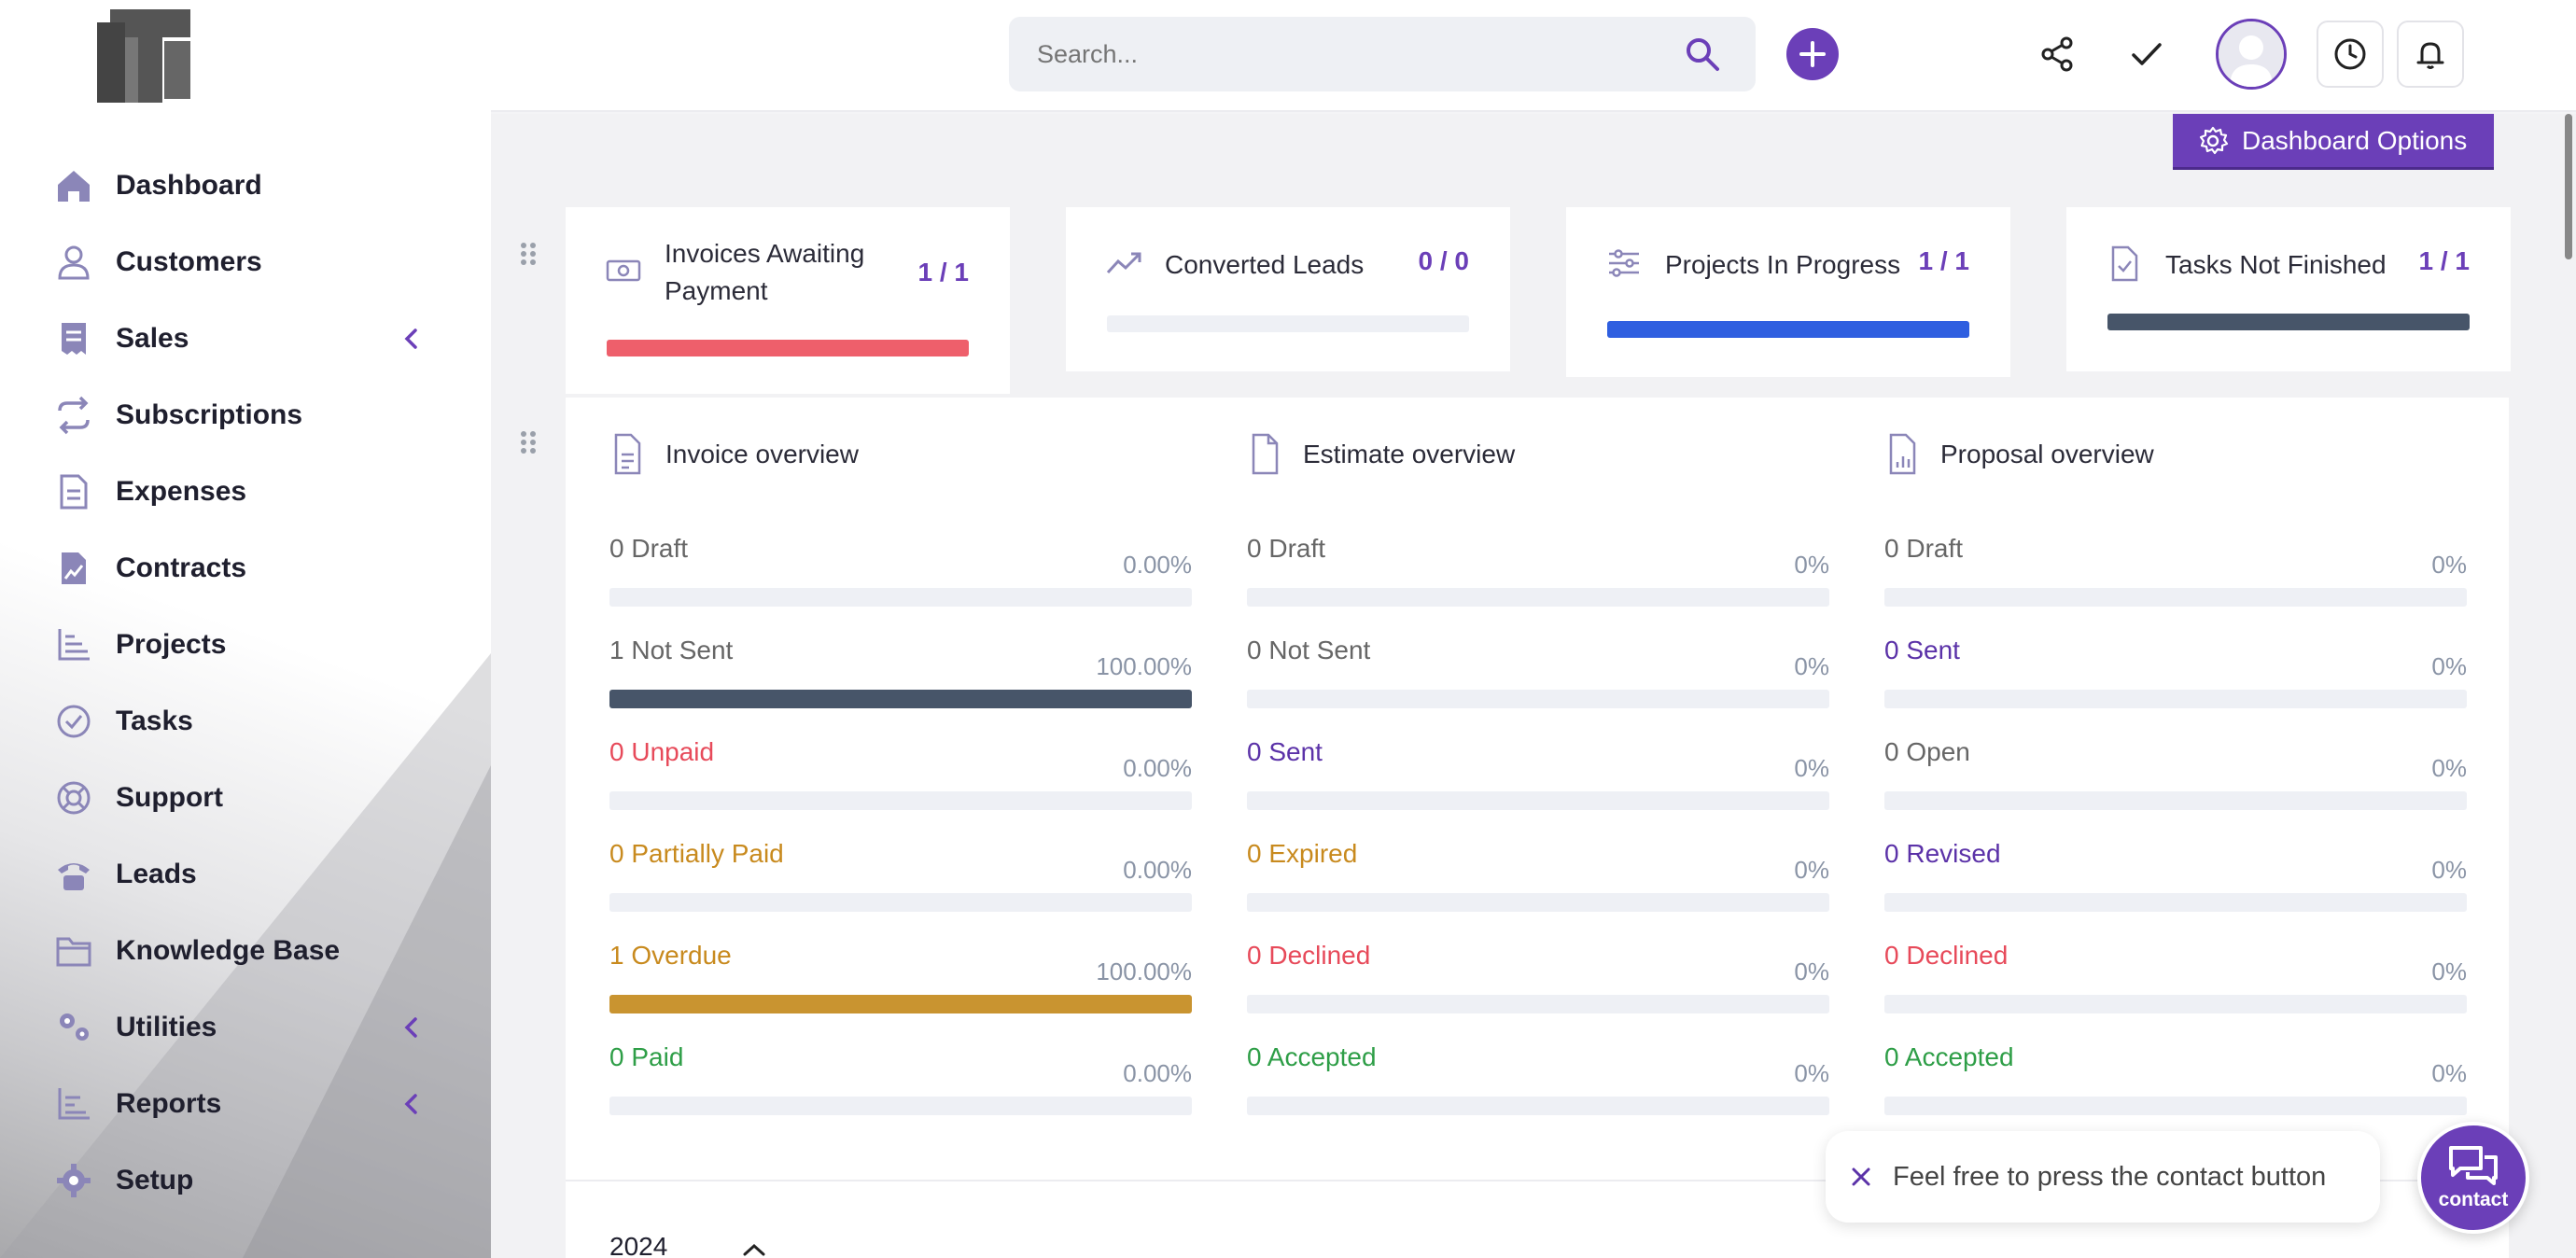 This screenshot has width=2576, height=1258. Describe the element at coordinates (1382, 54) in the screenshot. I see `search-input` at that location.